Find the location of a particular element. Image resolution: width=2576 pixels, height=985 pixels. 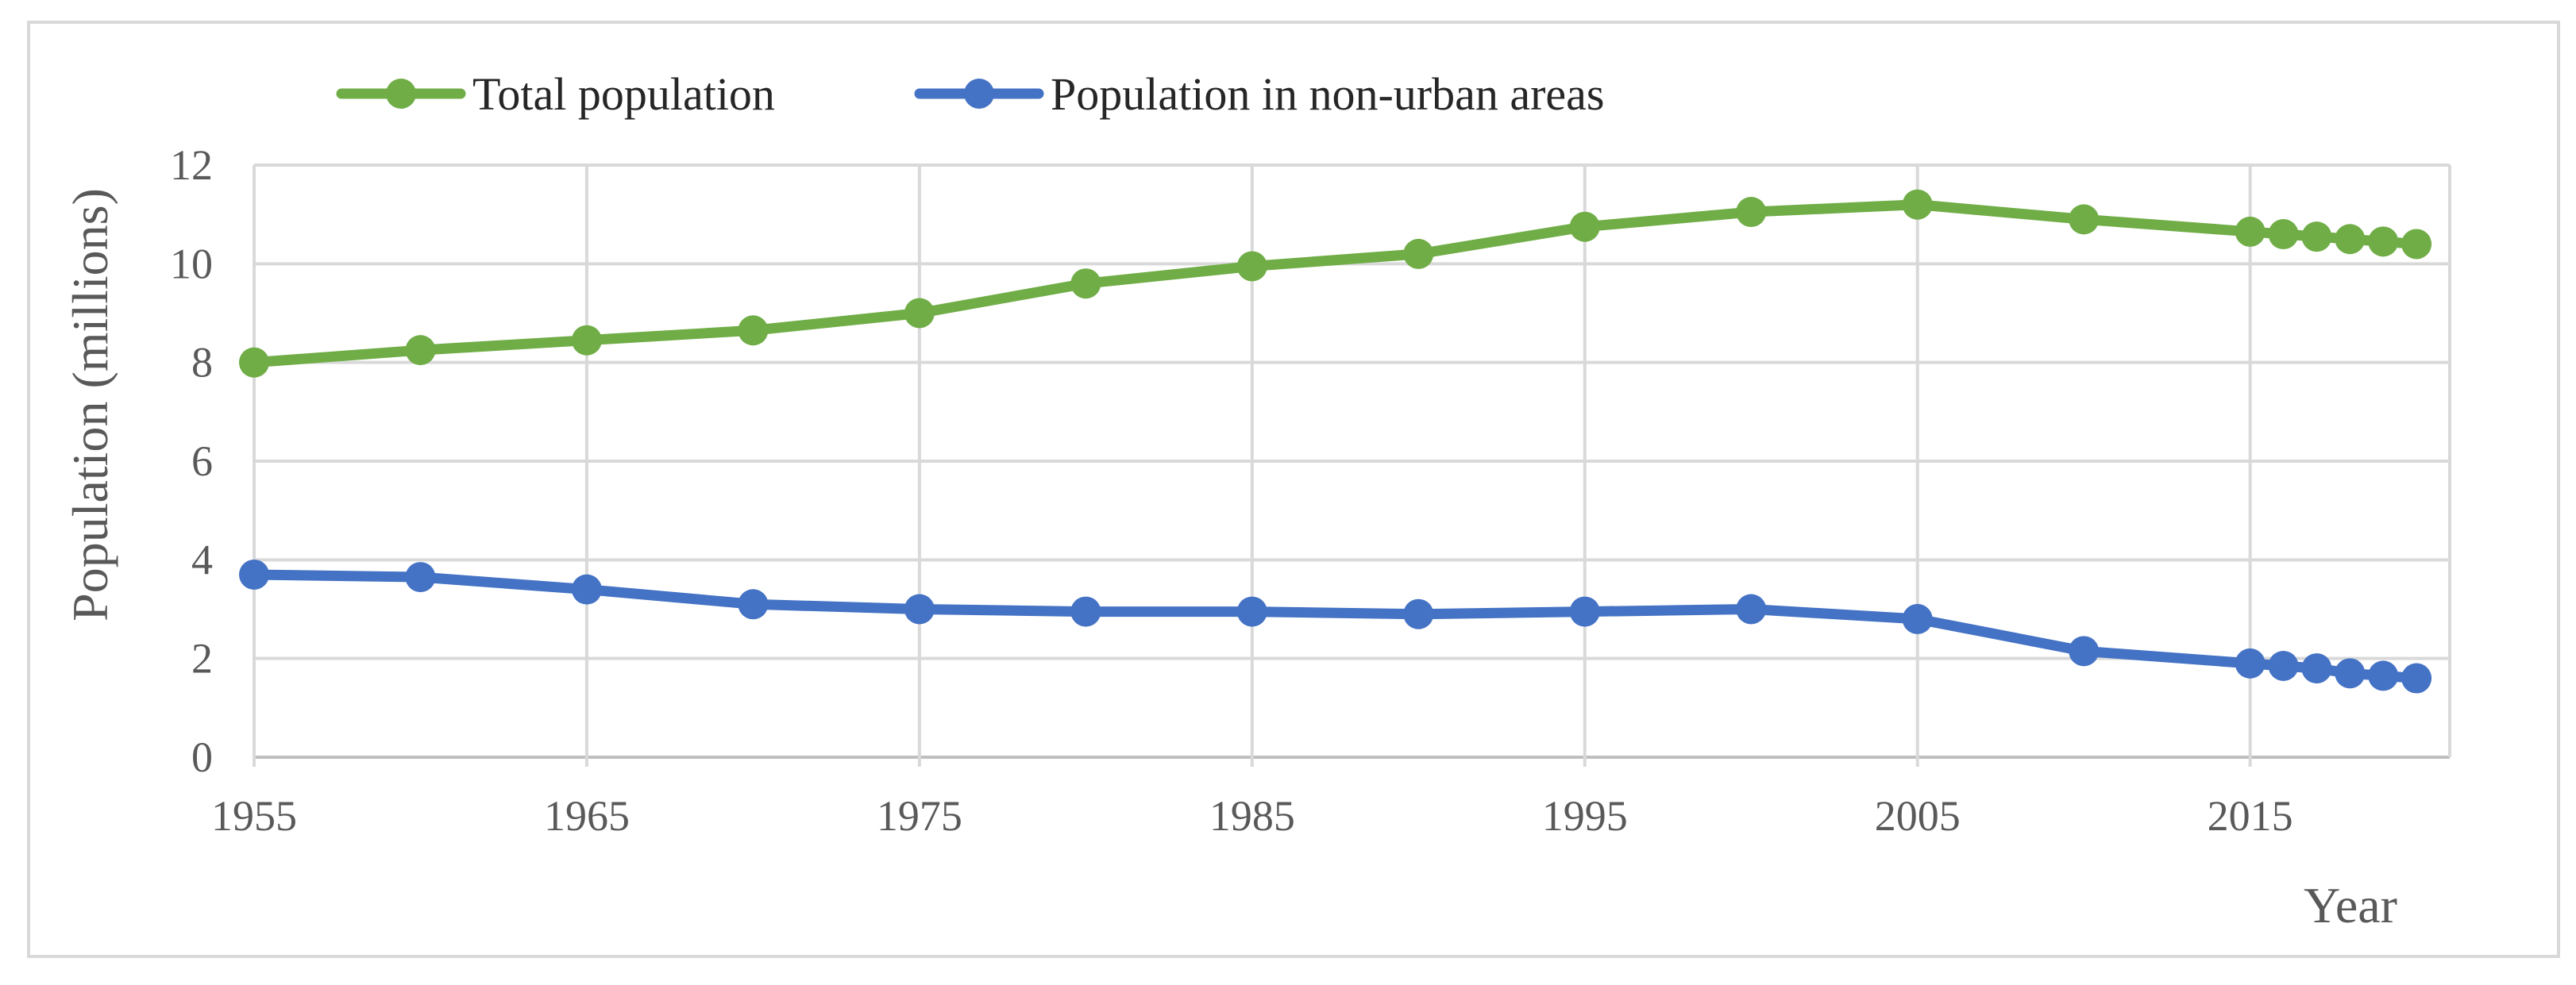

data-point-population-in-non-urban-areas-1960 is located at coordinates (420, 577).